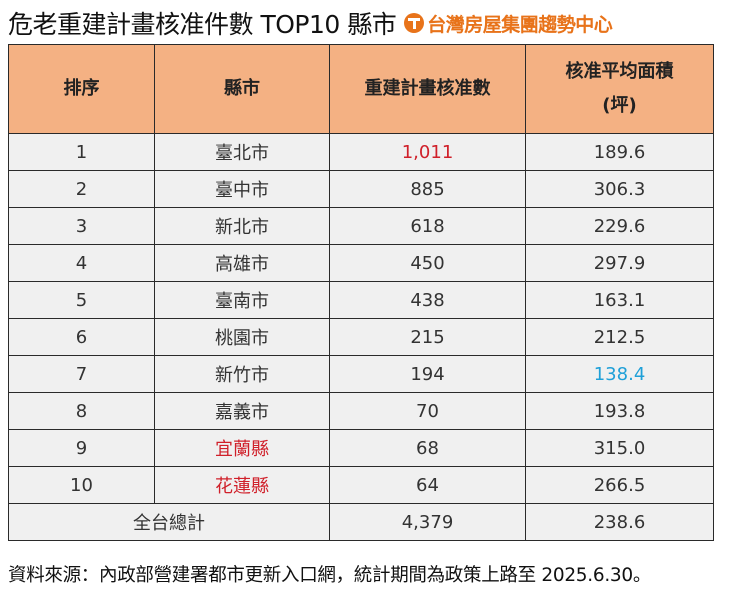  I want to click on header-city: 縣市, so click(242, 89).